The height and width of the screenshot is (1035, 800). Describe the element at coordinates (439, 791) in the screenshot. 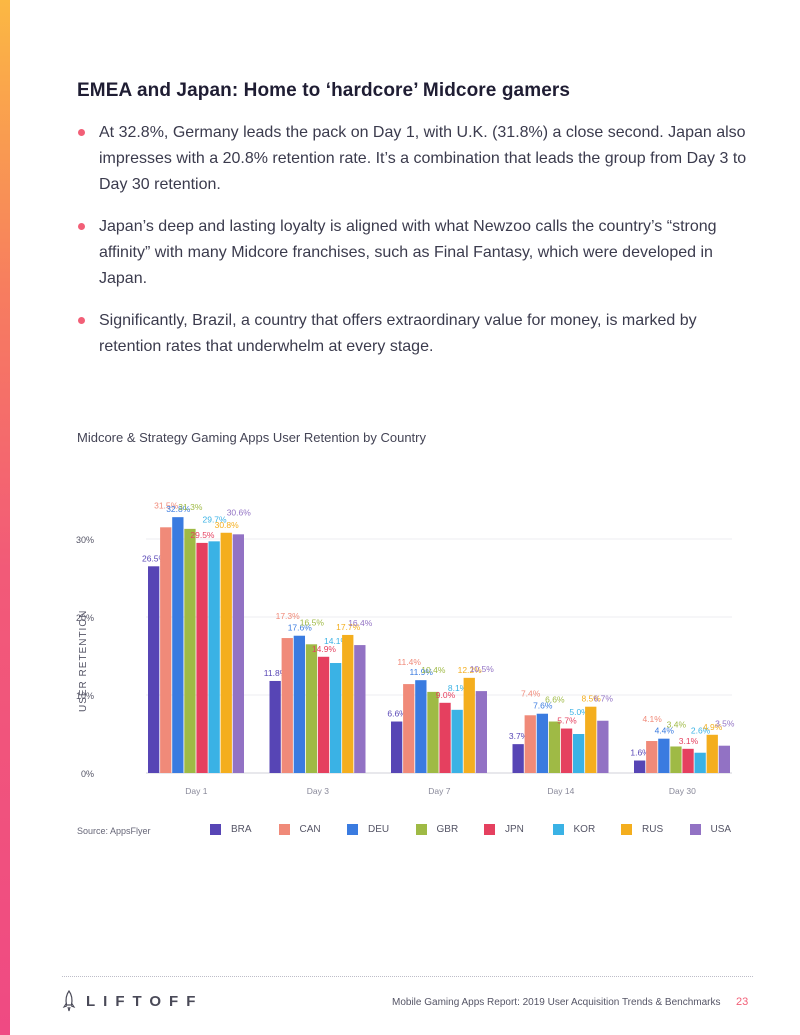

I see `x-tick-label: Day 7` at that location.